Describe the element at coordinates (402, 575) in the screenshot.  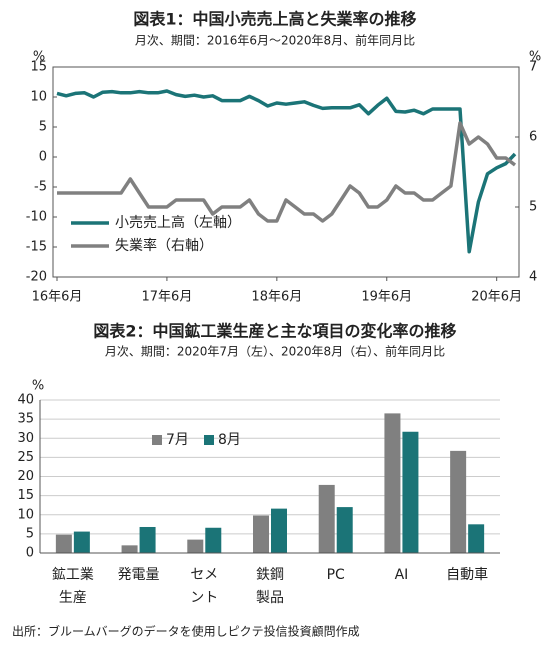
I see `x-tick-label: AI` at that location.